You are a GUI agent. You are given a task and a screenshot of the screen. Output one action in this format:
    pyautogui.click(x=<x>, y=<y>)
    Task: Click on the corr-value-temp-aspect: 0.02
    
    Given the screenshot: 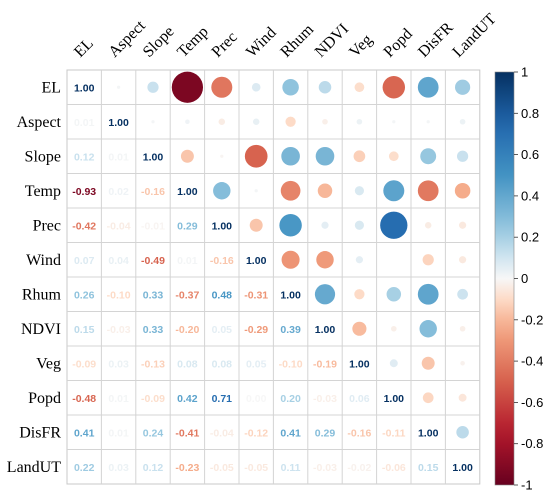 What is the action you would take?
    pyautogui.click(x=118, y=192)
    